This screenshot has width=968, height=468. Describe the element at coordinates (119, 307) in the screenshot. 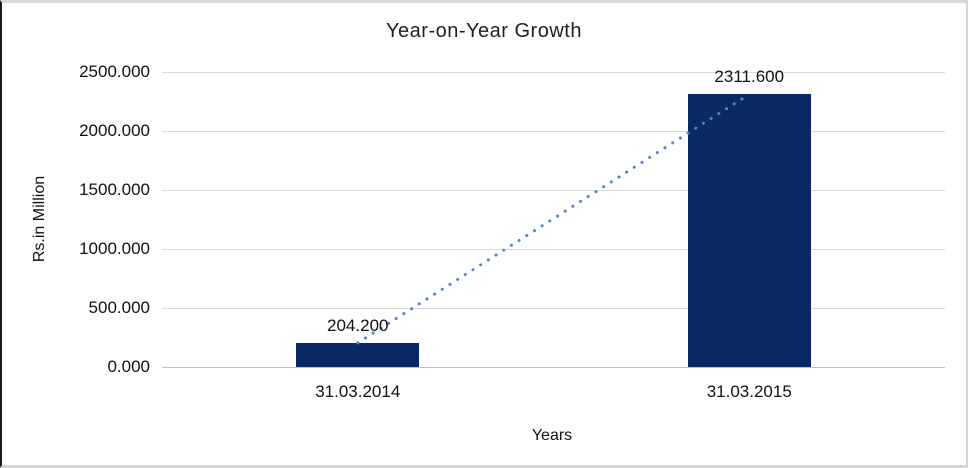

I see `y-tick-label: 500.000` at that location.